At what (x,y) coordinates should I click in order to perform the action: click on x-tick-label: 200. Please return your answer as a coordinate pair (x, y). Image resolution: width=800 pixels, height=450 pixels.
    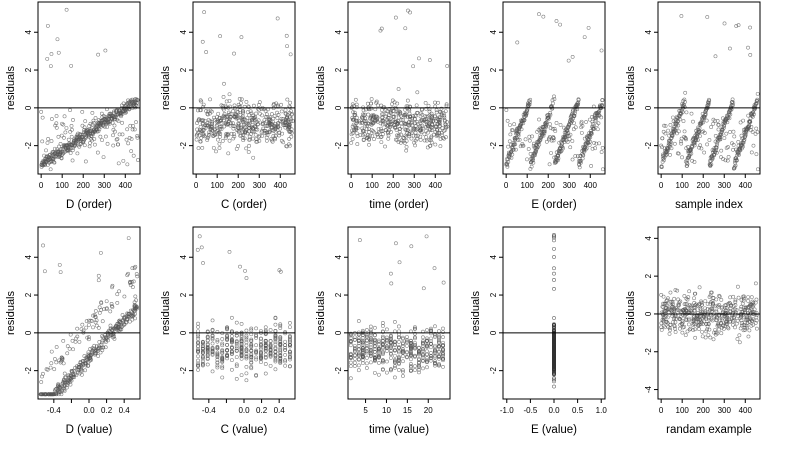
    Looking at the image, I should click on (394, 185).